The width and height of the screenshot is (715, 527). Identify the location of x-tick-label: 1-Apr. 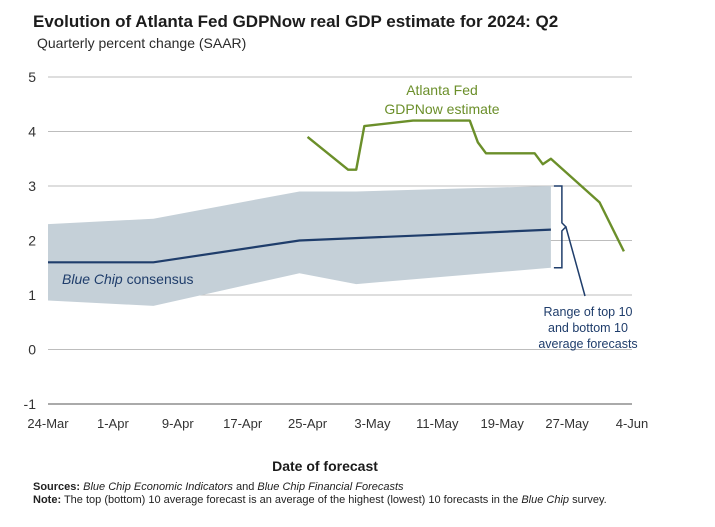
(113, 423).